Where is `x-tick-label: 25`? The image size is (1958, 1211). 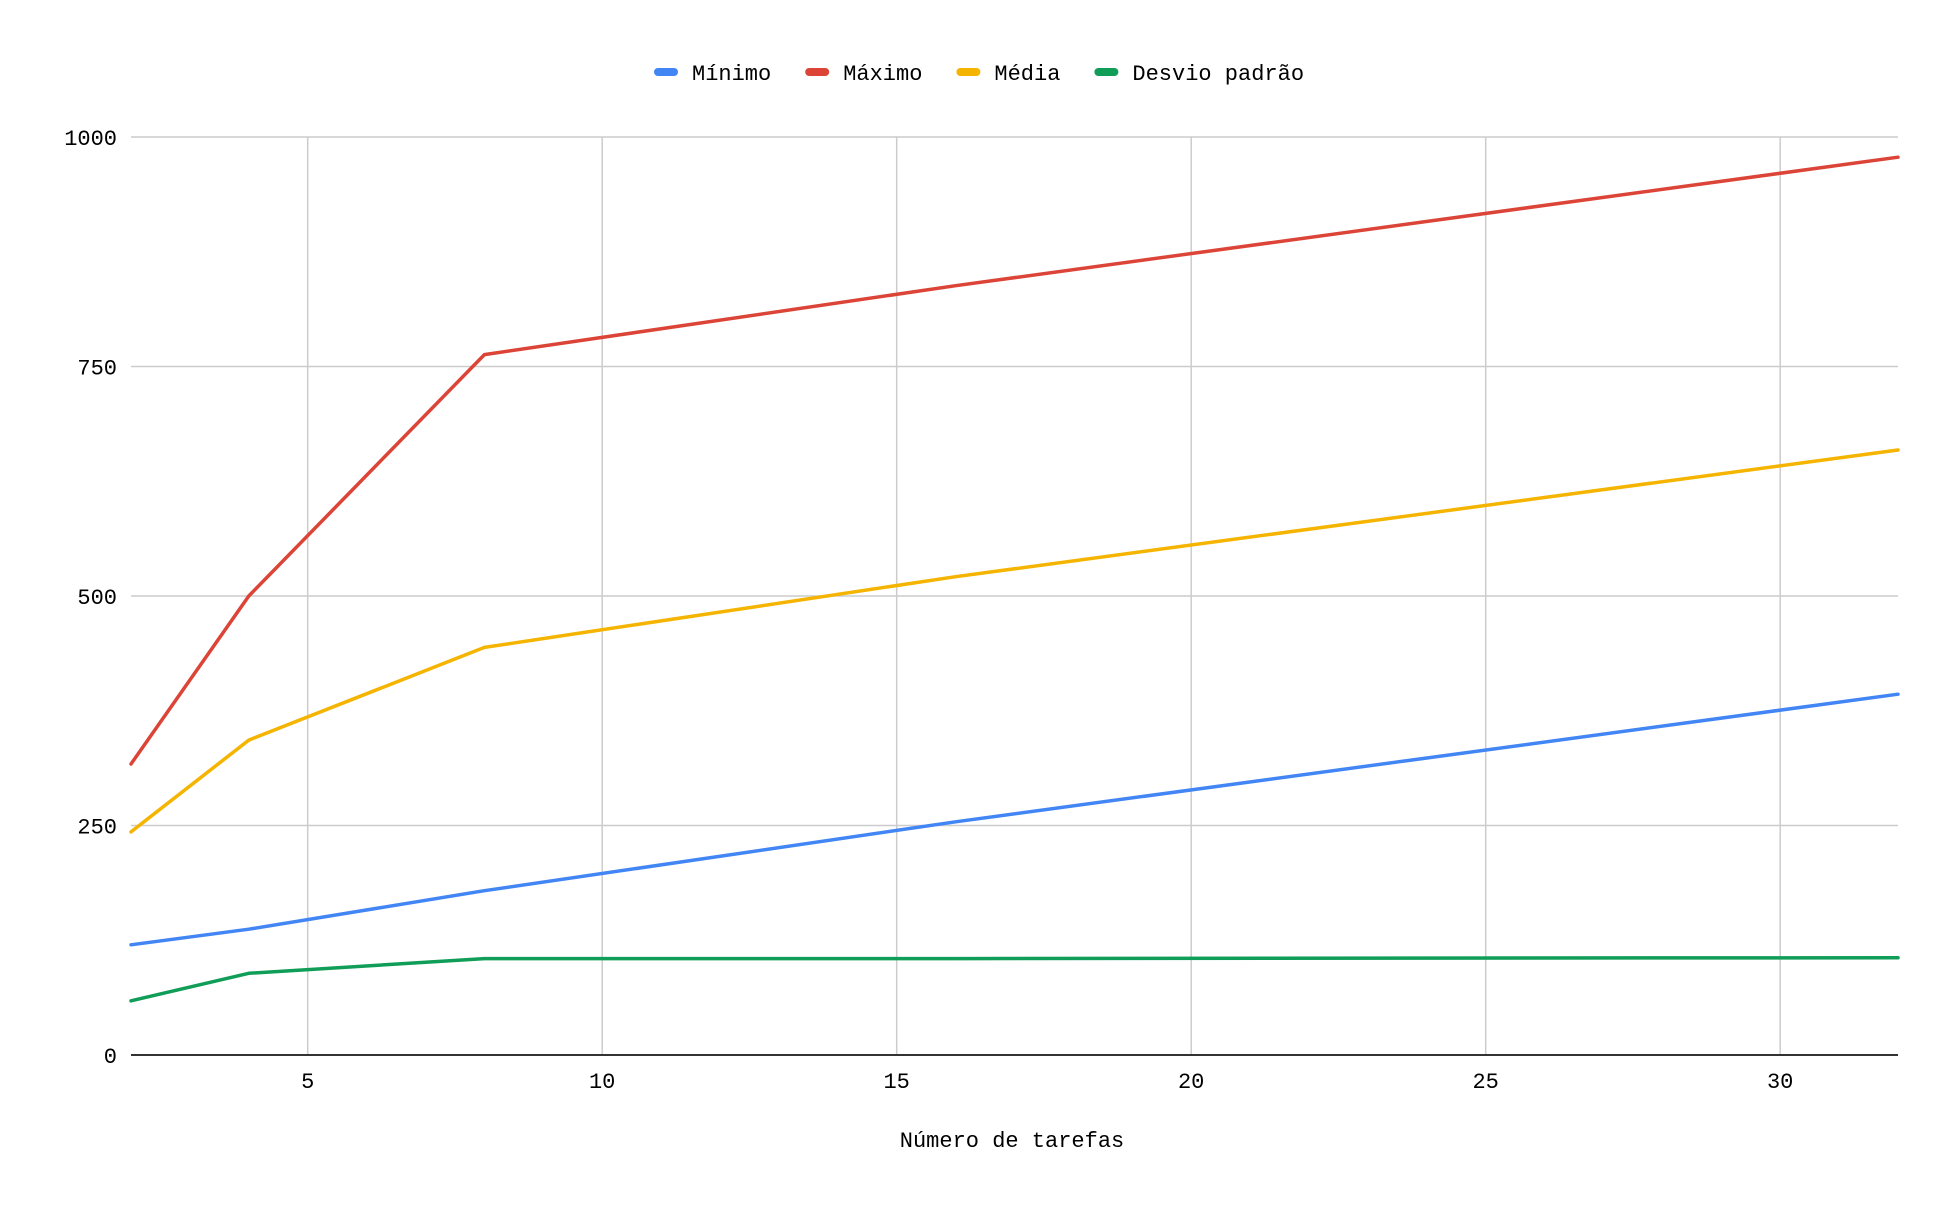 x-tick-label: 25 is located at coordinates (1485, 1082).